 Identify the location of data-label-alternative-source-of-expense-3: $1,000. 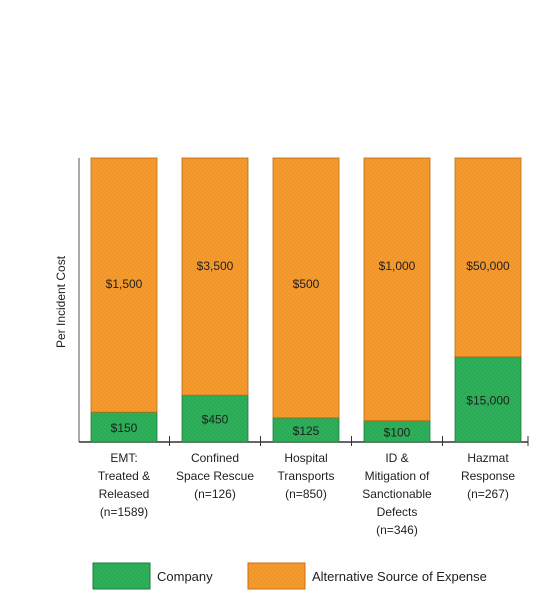
(397, 266).